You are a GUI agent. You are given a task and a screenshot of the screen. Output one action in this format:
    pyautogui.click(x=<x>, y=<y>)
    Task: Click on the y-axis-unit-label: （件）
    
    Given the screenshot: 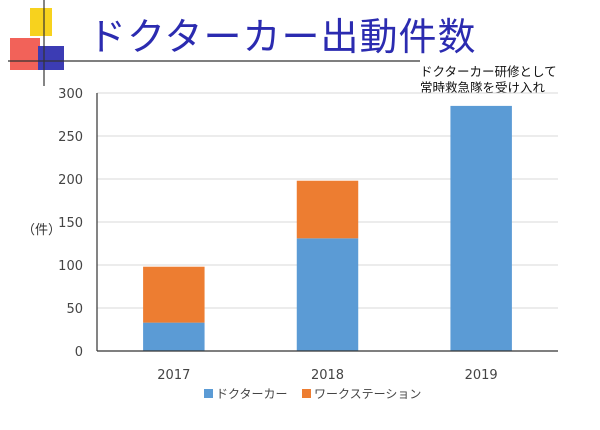 What is the action you would take?
    pyautogui.click(x=42, y=230)
    